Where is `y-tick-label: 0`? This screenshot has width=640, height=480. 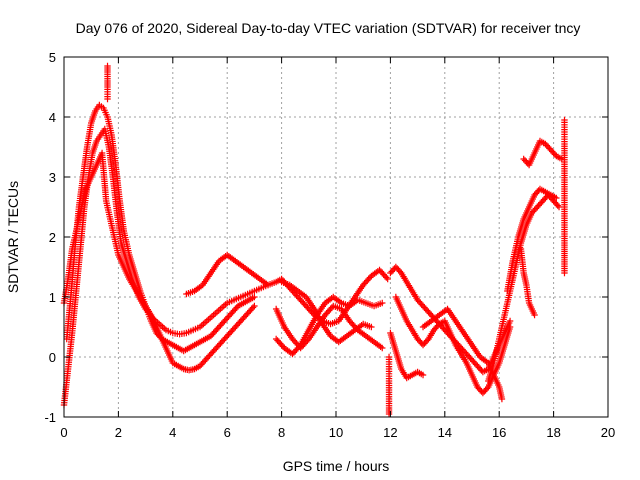 y-tick-label: 0 is located at coordinates (52, 357).